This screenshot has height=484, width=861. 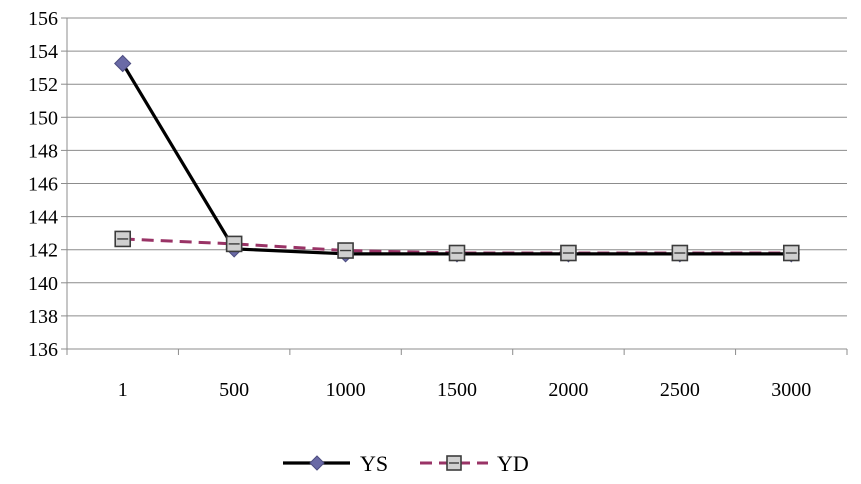 I want to click on legend: YS YD, so click(x=406, y=463).